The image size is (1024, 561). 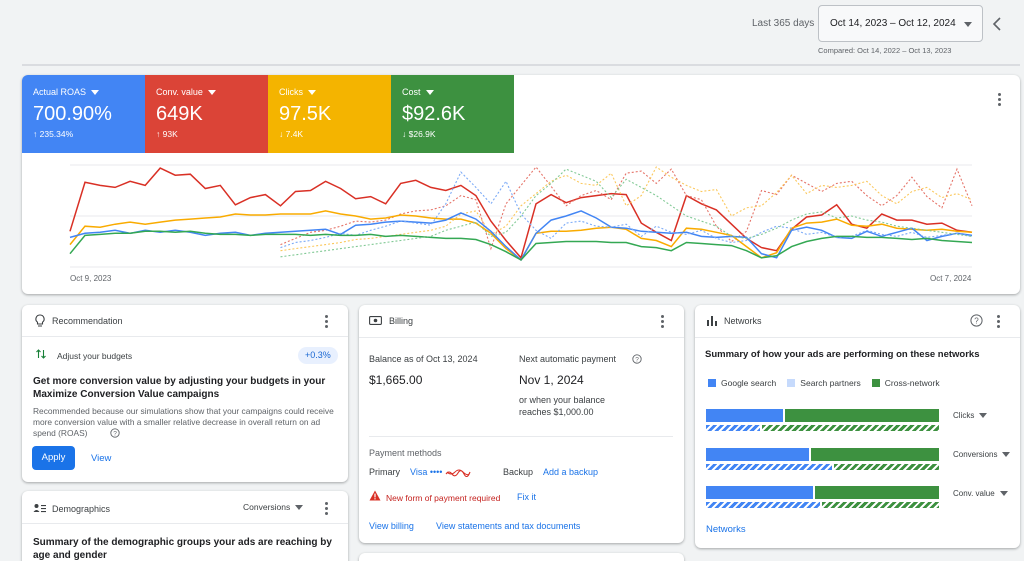 I want to click on networks-more-menu, so click(x=998, y=322).